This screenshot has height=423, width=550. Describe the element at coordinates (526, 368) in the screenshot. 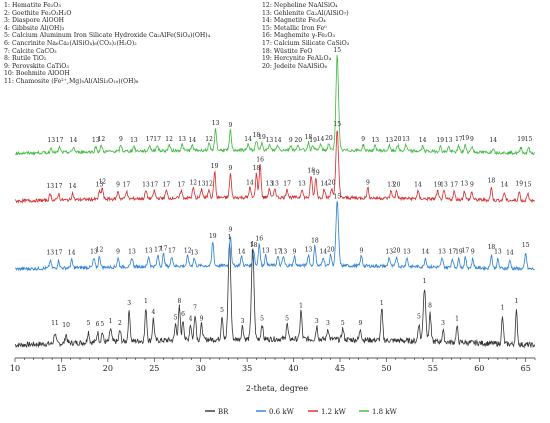

I see `x-tick-label: 65` at that location.